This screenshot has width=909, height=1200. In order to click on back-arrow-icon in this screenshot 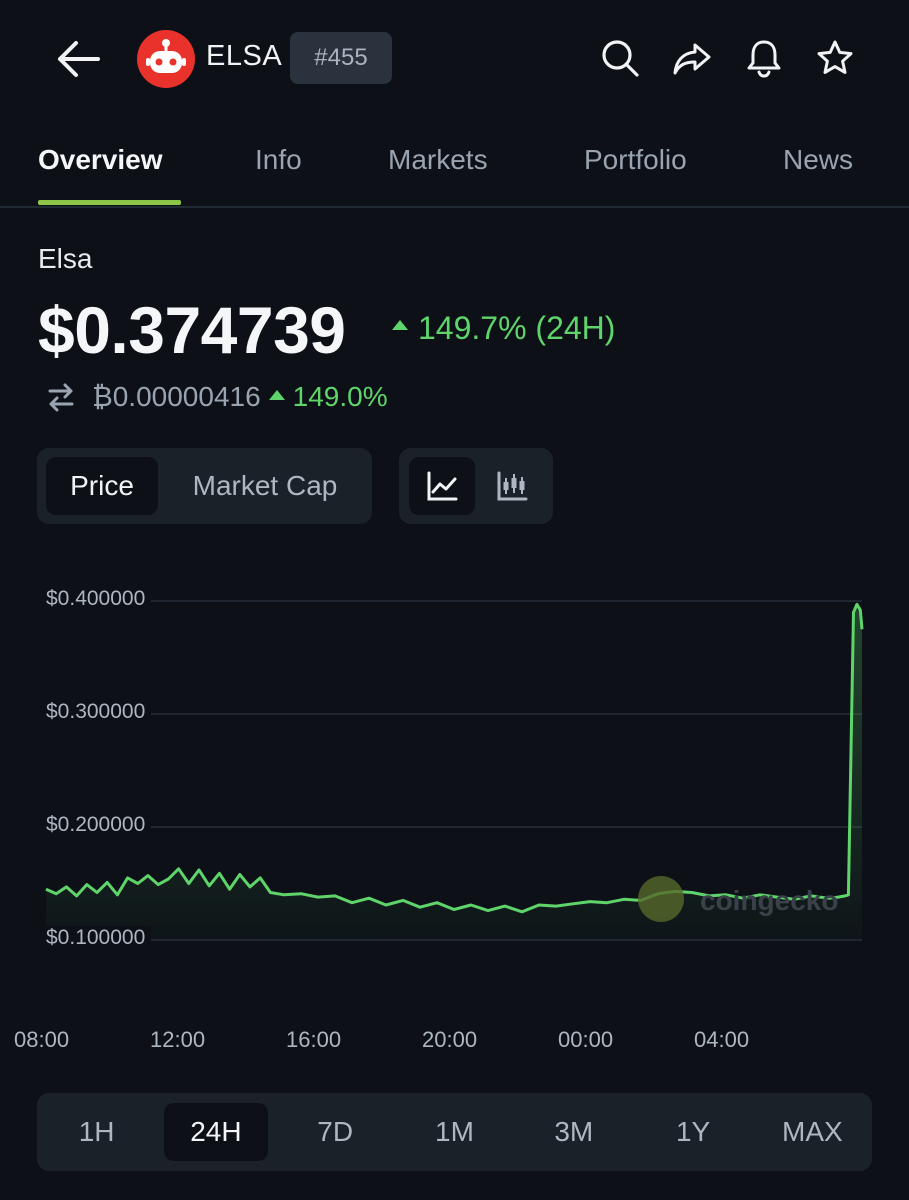, I will do `click(78, 59)`.